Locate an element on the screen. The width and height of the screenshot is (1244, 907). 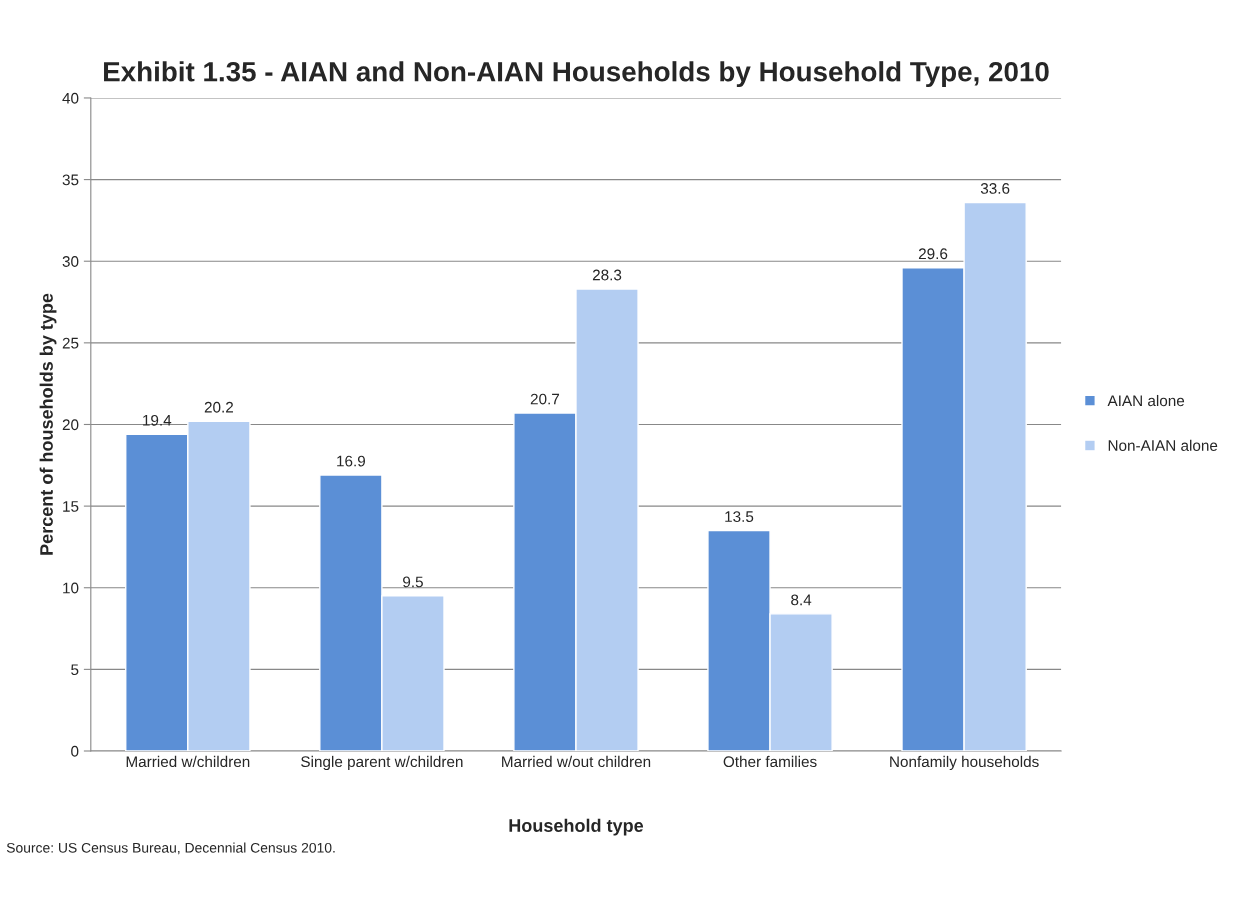
y-tick-label: 15 is located at coordinates (71, 506).